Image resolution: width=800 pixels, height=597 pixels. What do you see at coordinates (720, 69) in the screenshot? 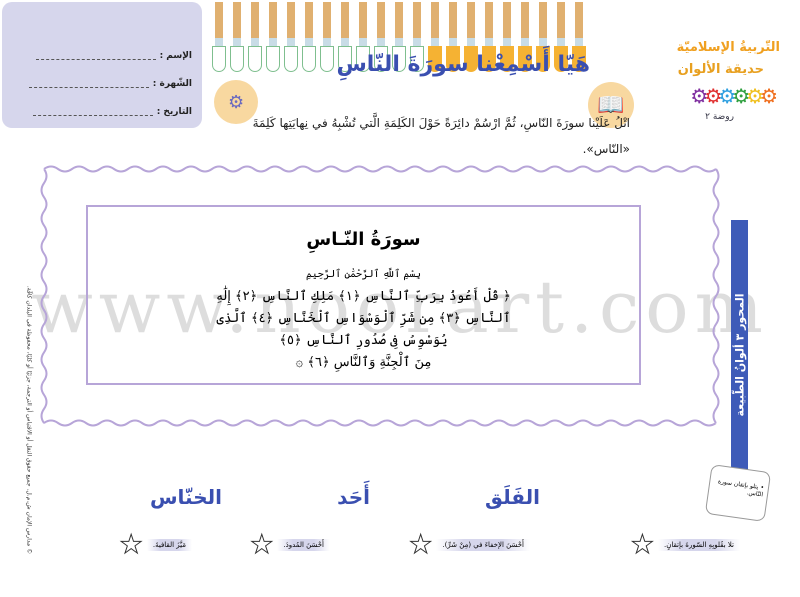
I see `logo-name: حديقة الألوان` at bounding box center [720, 69].